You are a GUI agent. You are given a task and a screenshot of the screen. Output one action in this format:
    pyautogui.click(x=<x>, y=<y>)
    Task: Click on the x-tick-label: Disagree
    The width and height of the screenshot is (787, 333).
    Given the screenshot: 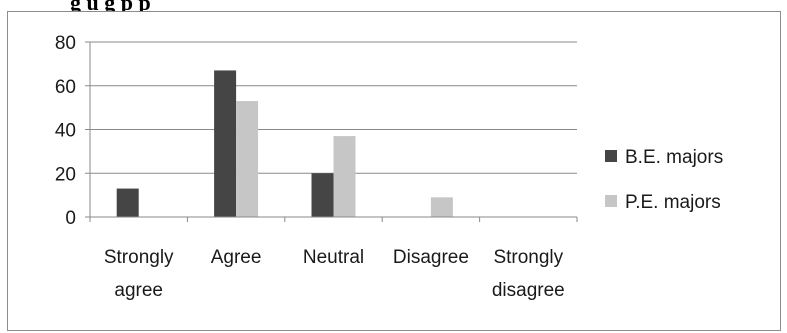 What is the action you would take?
    pyautogui.click(x=431, y=257)
    